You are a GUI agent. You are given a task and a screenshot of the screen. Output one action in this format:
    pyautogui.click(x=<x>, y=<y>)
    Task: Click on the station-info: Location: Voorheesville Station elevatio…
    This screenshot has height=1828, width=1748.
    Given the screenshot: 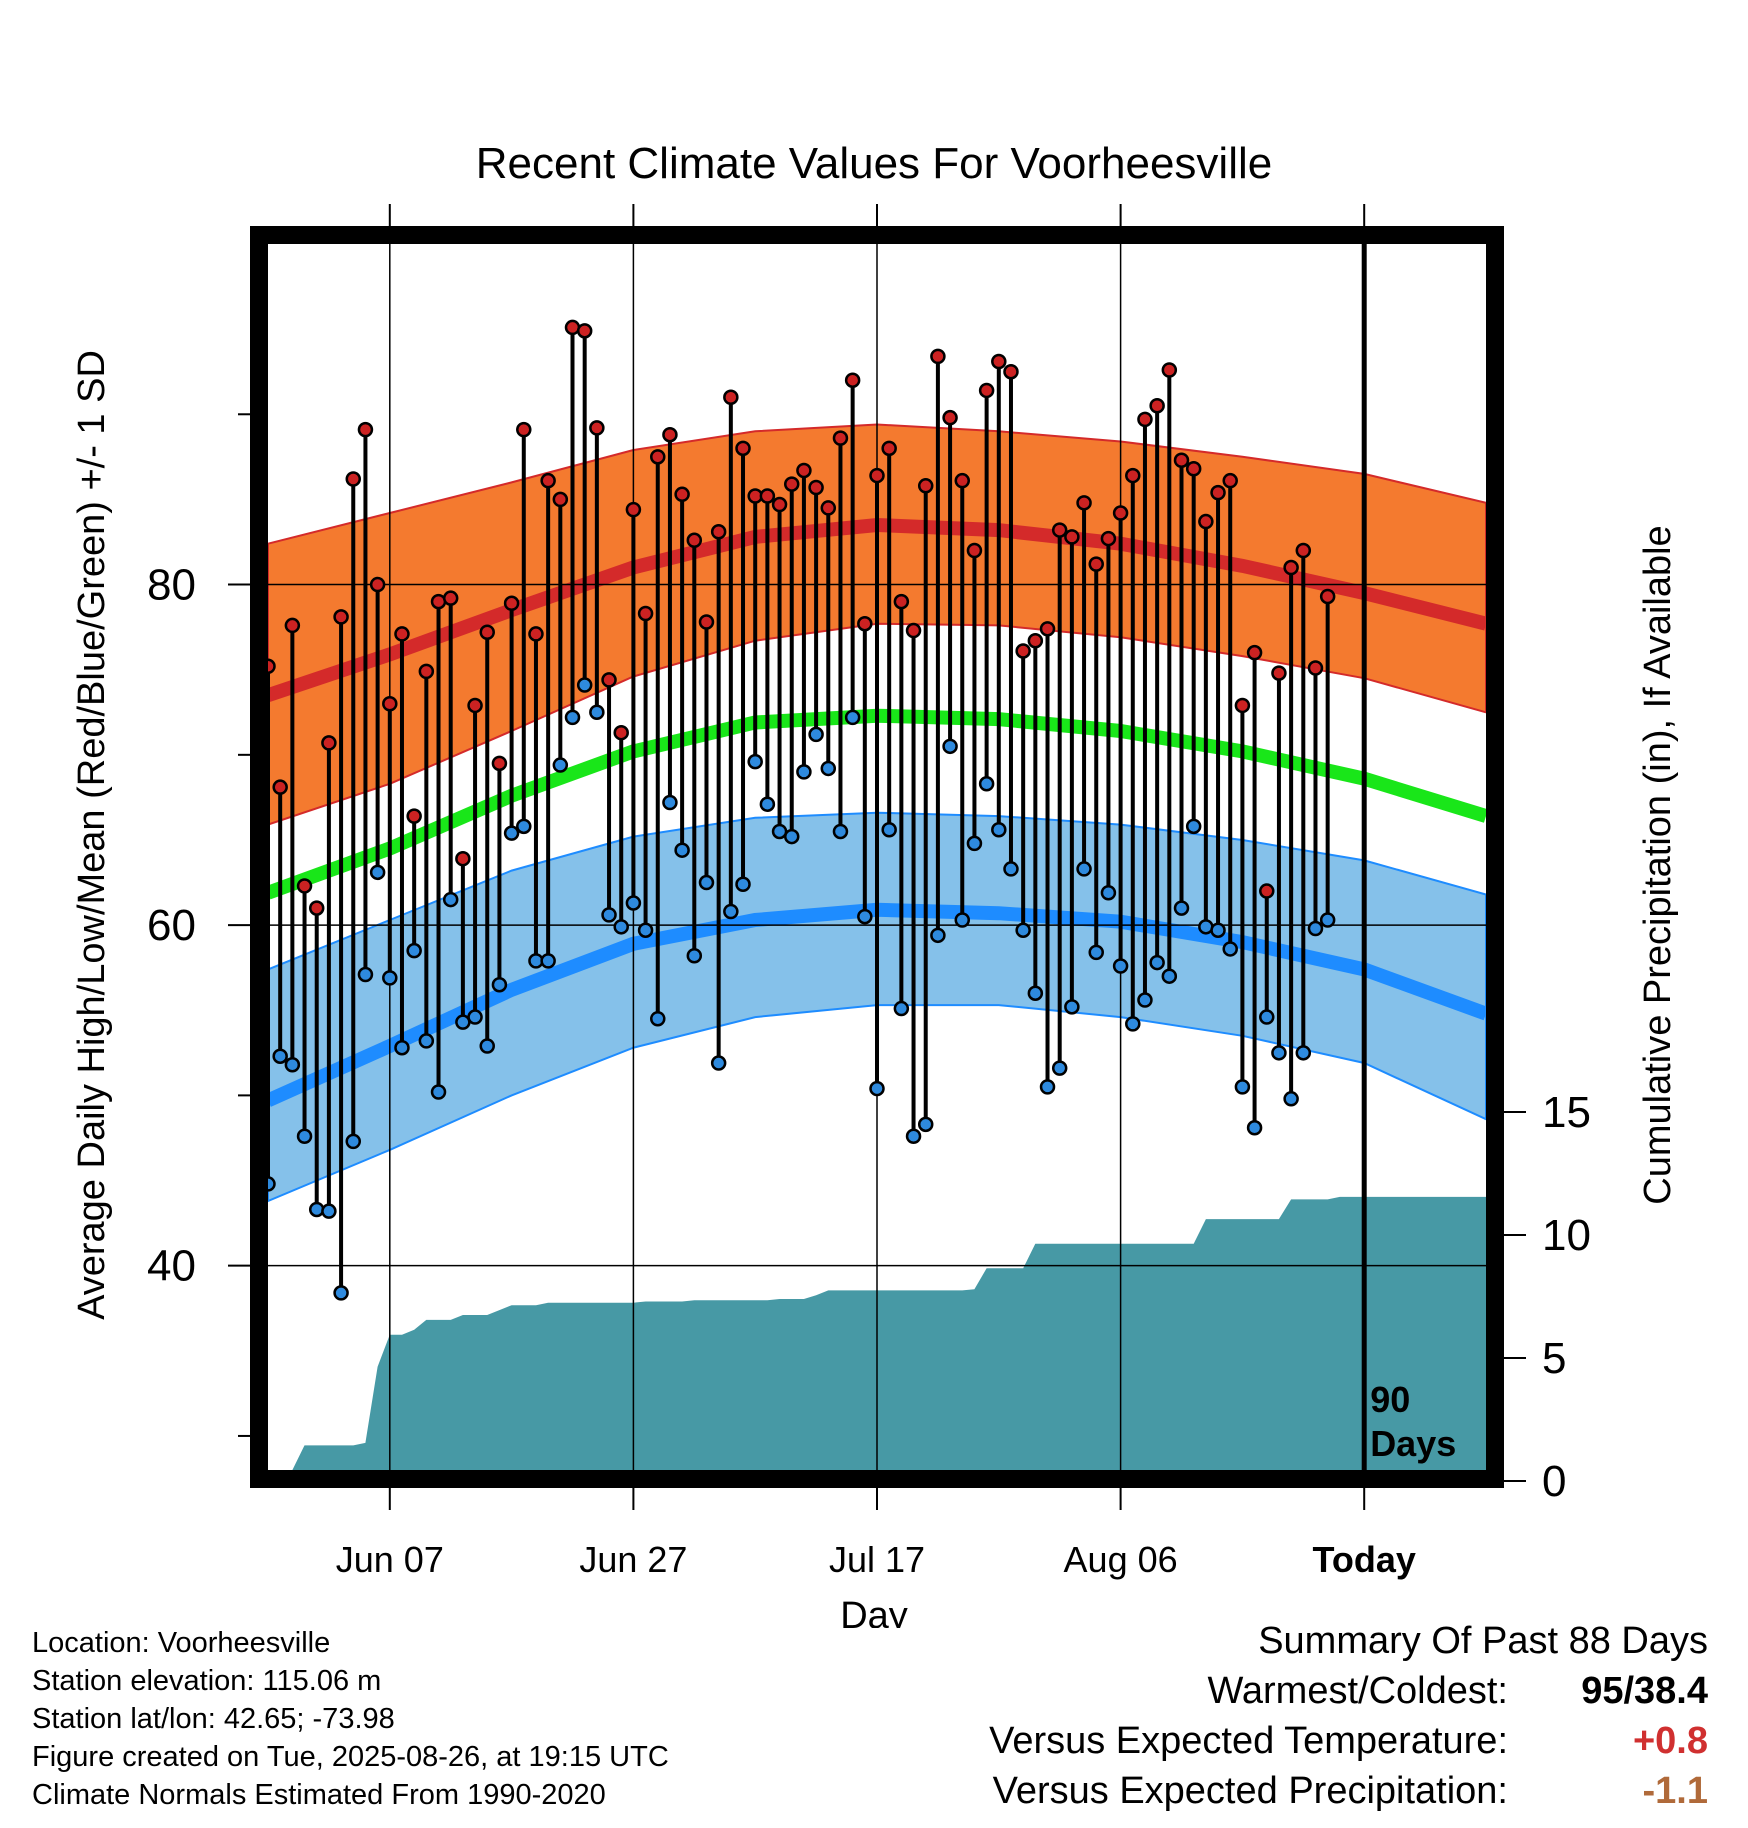 What is the action you would take?
    pyautogui.click(x=350, y=1719)
    